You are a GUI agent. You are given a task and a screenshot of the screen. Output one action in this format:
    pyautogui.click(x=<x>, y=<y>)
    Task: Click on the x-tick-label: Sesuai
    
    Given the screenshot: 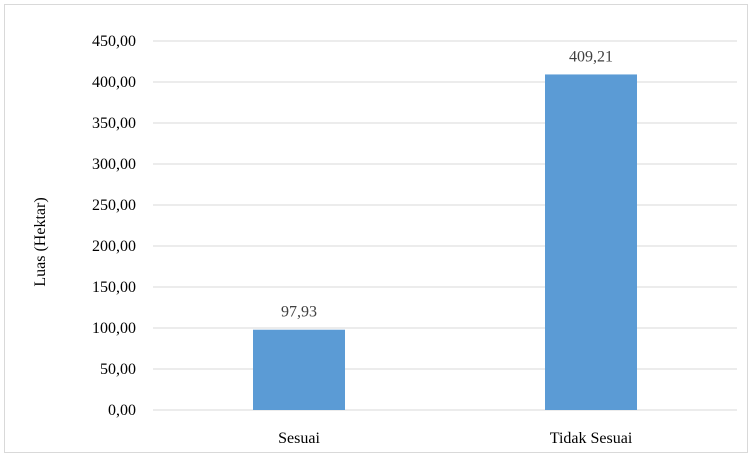 What is the action you would take?
    pyautogui.click(x=299, y=438)
    